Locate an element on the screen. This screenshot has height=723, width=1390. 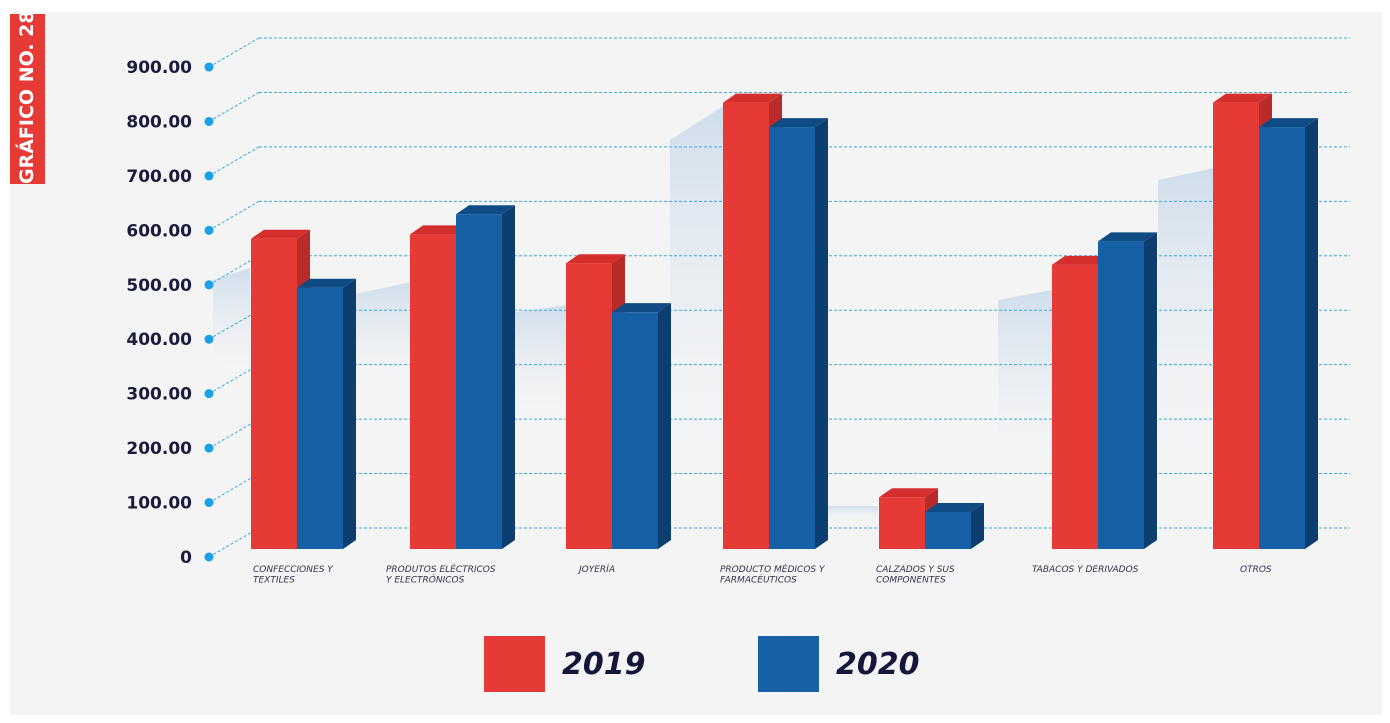
x-tick-label: JOYERÍA is located at coordinates (596, 569).